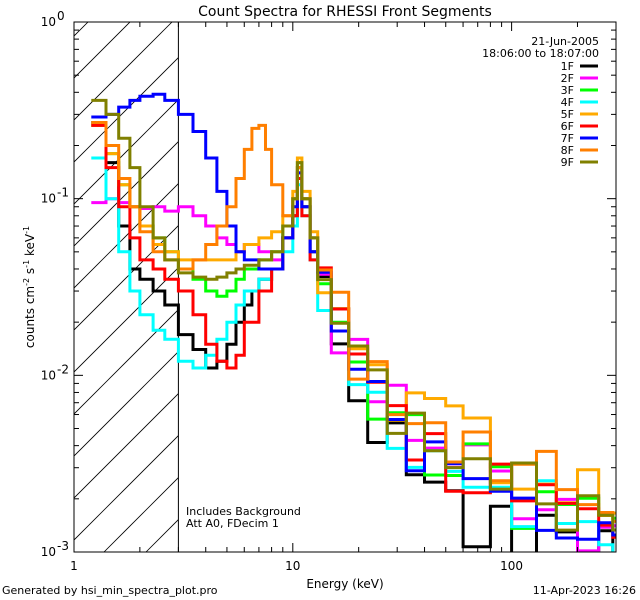  Describe the element at coordinates (292, 566) in the screenshot. I see `x-tick-label: 10` at that location.